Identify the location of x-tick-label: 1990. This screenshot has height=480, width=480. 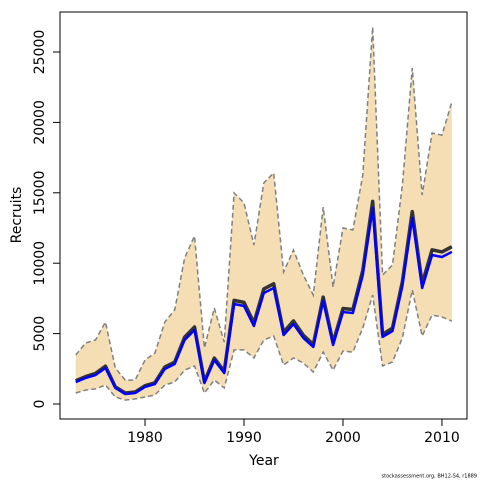
(244, 438).